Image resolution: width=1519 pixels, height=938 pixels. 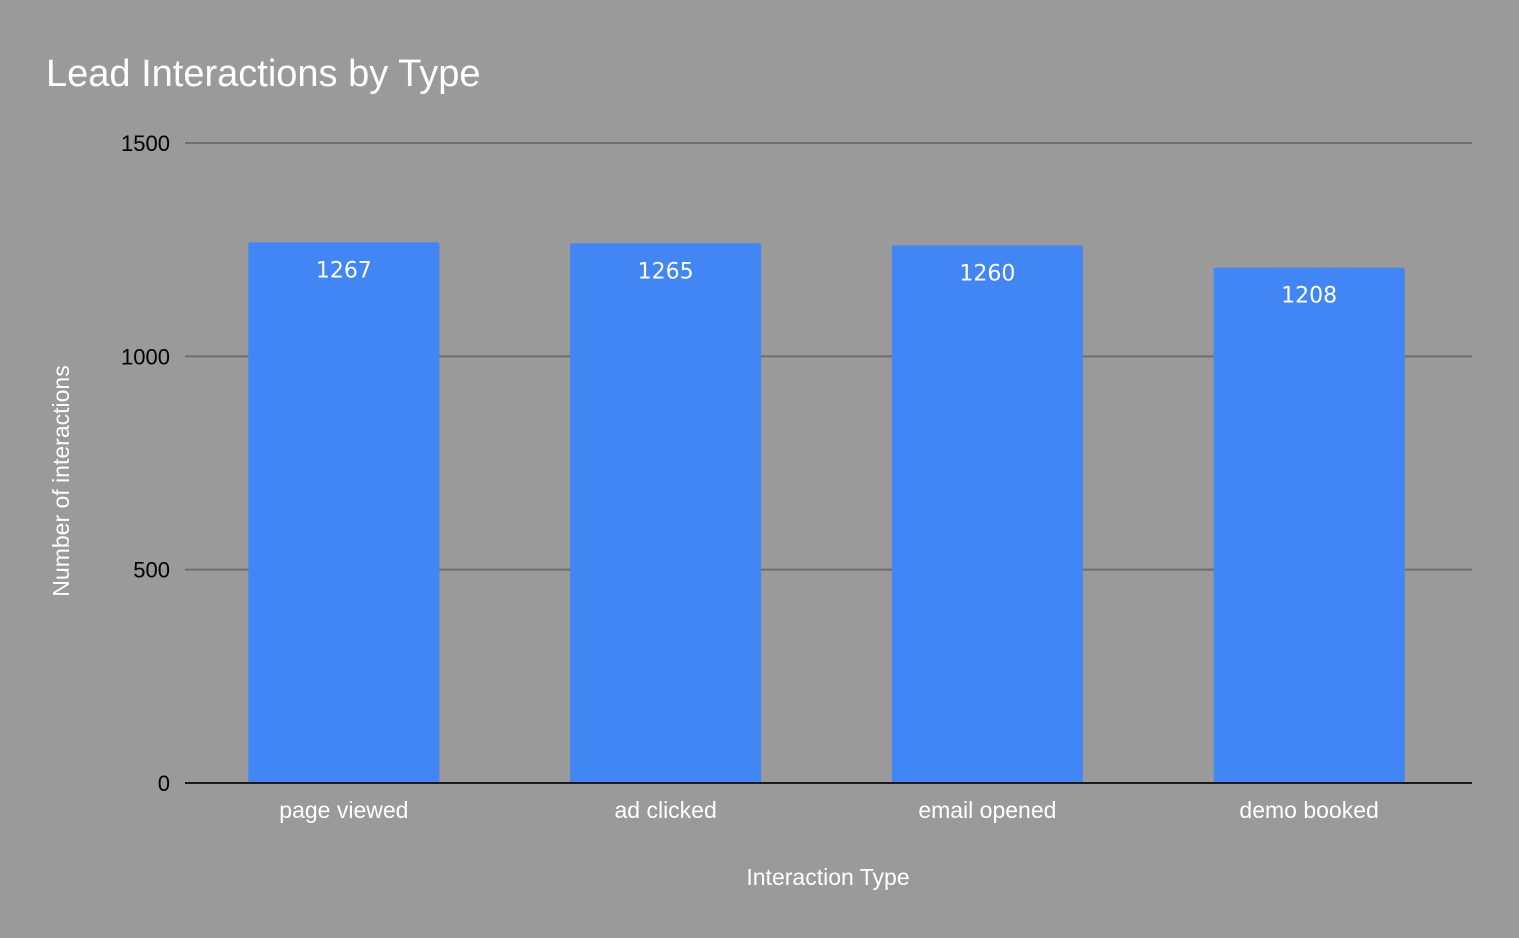 What do you see at coordinates (344, 270) in the screenshot?
I see `bar-value-label: 1267` at bounding box center [344, 270].